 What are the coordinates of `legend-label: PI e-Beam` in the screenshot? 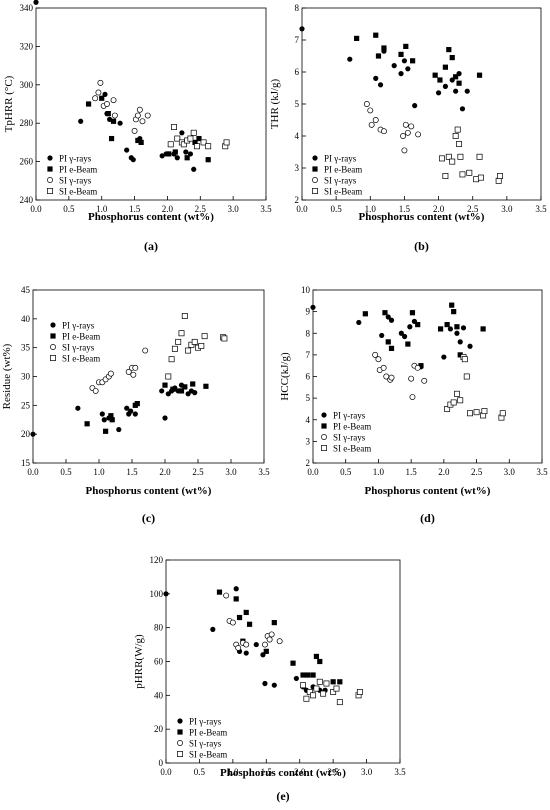 It's located at (343, 170).